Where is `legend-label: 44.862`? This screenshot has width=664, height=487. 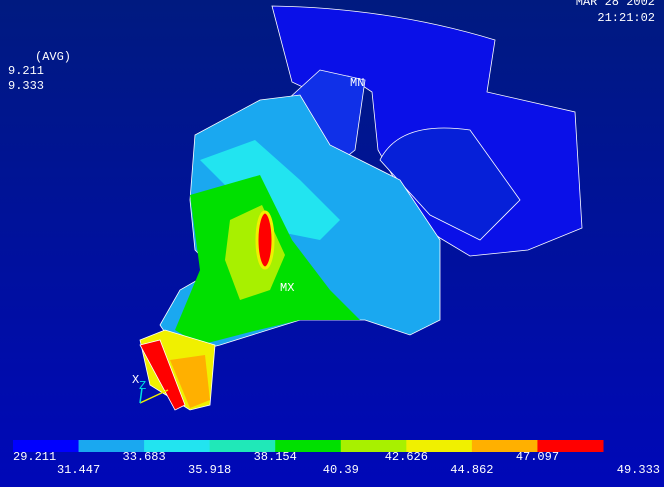
legend-label: 44.862 is located at coordinates (471, 470).